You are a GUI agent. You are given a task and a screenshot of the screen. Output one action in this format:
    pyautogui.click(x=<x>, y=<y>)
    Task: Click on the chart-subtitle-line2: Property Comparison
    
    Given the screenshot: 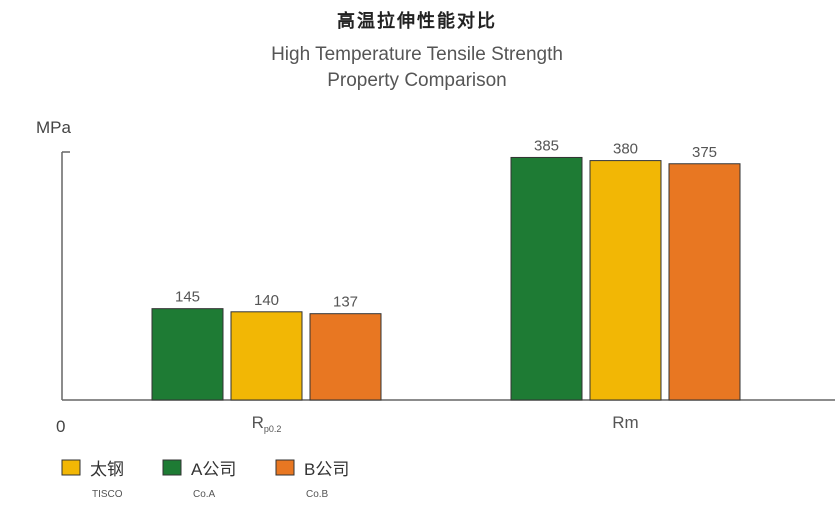 What is the action you would take?
    pyautogui.click(x=417, y=80)
    